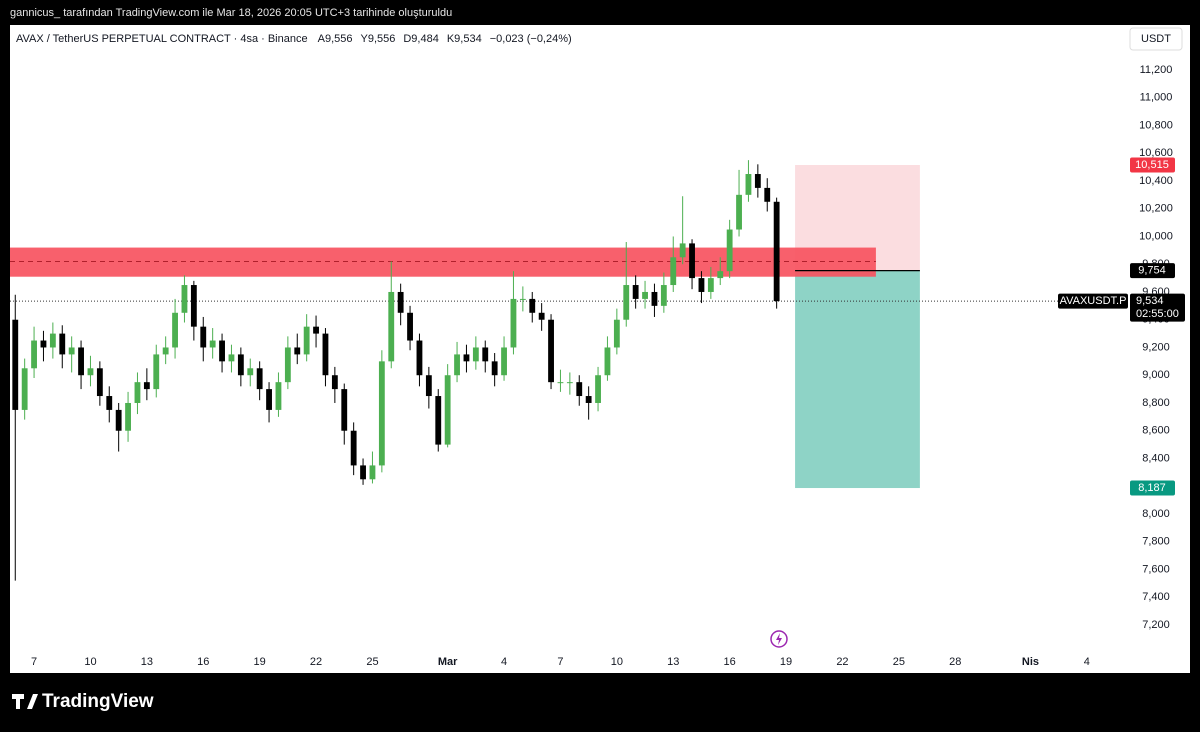 The image size is (1200, 732). Describe the element at coordinates (335, 39) in the screenshot. I see `ohlc-value: A9,556` at that location.